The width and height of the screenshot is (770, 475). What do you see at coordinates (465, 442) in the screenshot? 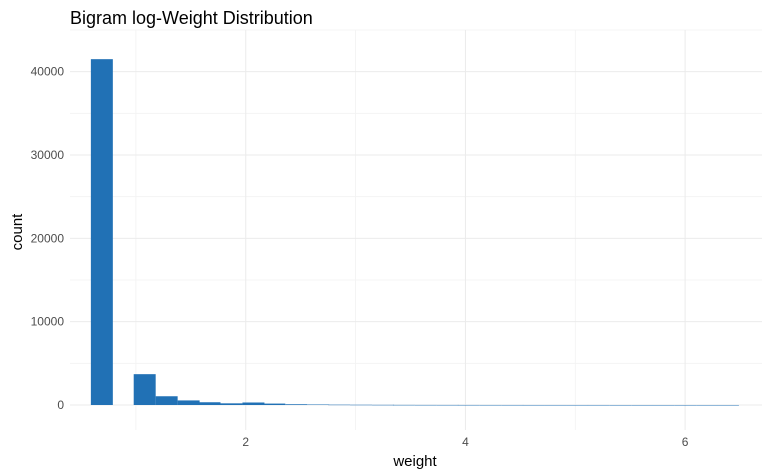
I see `x-tick-label: 4` at bounding box center [465, 442].